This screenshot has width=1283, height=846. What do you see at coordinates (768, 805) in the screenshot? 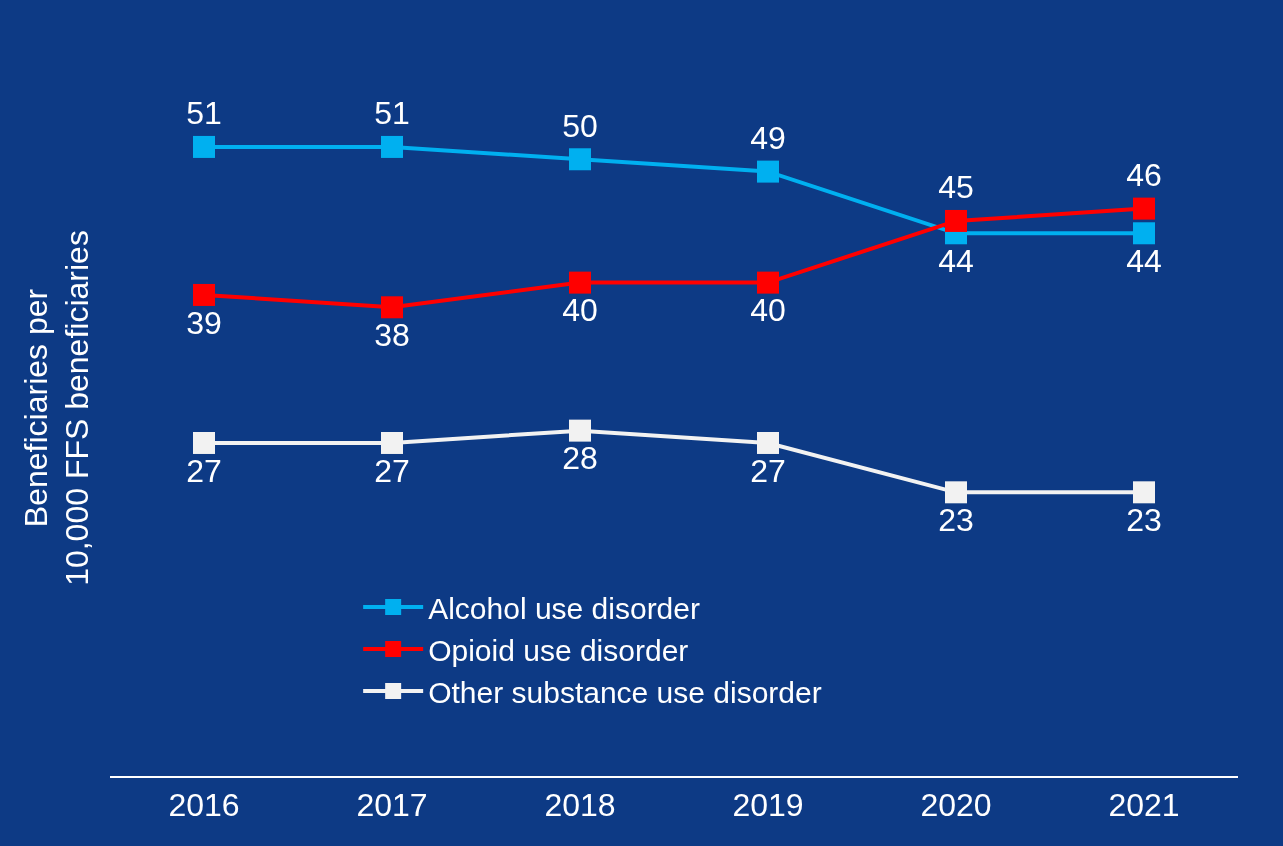
I see `x-tick-label: 2019` at bounding box center [768, 805].